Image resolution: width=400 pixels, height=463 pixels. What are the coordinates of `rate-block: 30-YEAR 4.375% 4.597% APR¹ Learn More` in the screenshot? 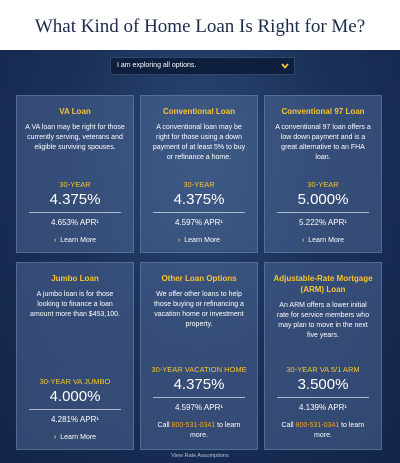 It's located at (199, 212).